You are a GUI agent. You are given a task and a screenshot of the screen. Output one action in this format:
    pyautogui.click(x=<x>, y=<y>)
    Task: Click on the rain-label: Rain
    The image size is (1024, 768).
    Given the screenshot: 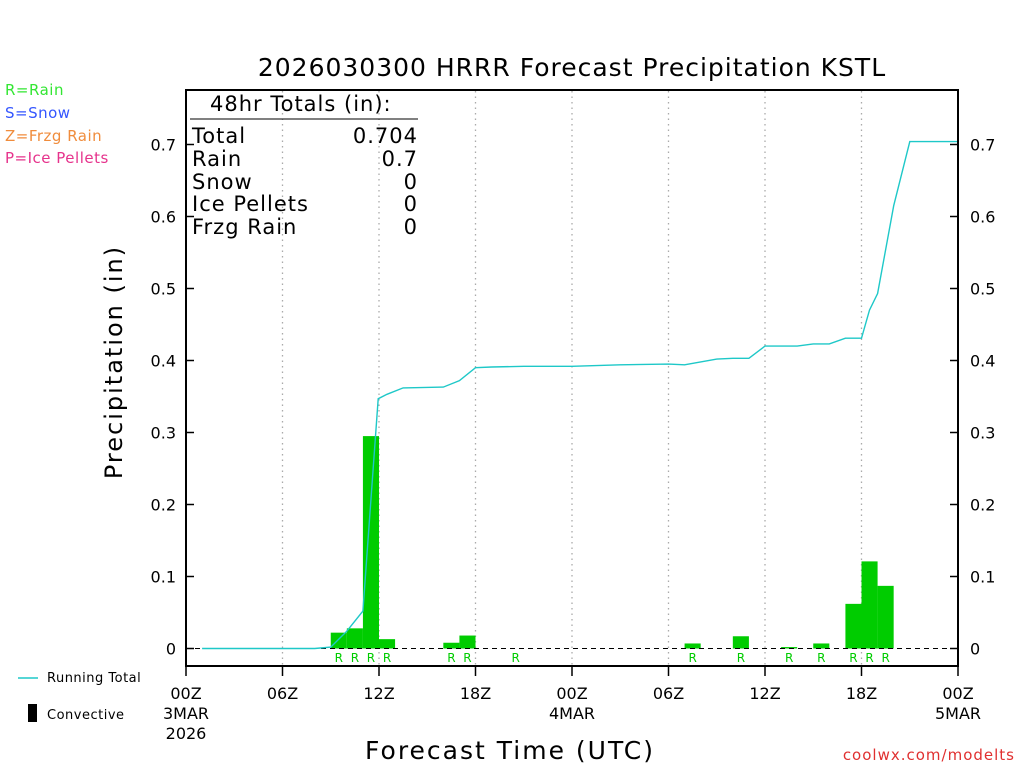 What is the action you would take?
    pyautogui.click(x=217, y=159)
    